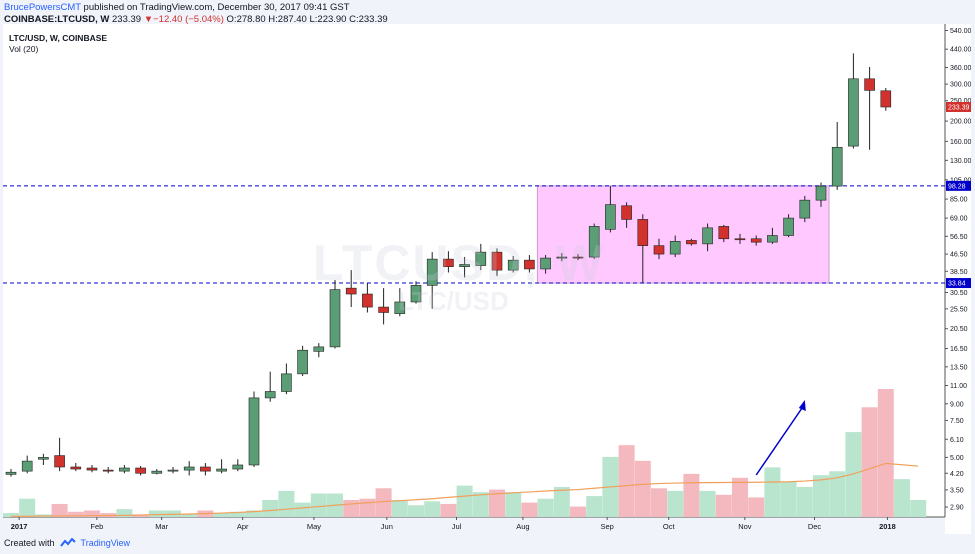 The width and height of the screenshot is (975, 554). What do you see at coordinates (959, 349) in the screenshot?
I see `y-tick-label: 16.50` at bounding box center [959, 349].